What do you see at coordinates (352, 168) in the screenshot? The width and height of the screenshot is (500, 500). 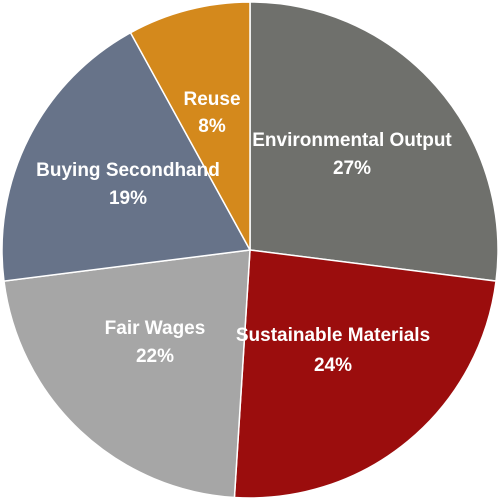 I see `slice-value-label: 27%` at bounding box center [352, 168].